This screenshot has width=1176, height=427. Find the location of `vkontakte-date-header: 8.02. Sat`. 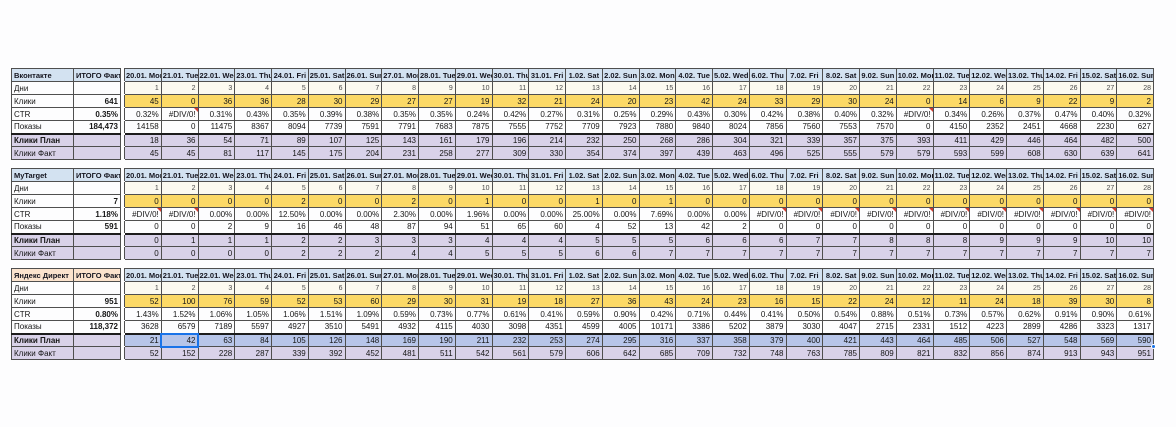

vkontakte-date-header: 8.02. Sat is located at coordinates (841, 75).